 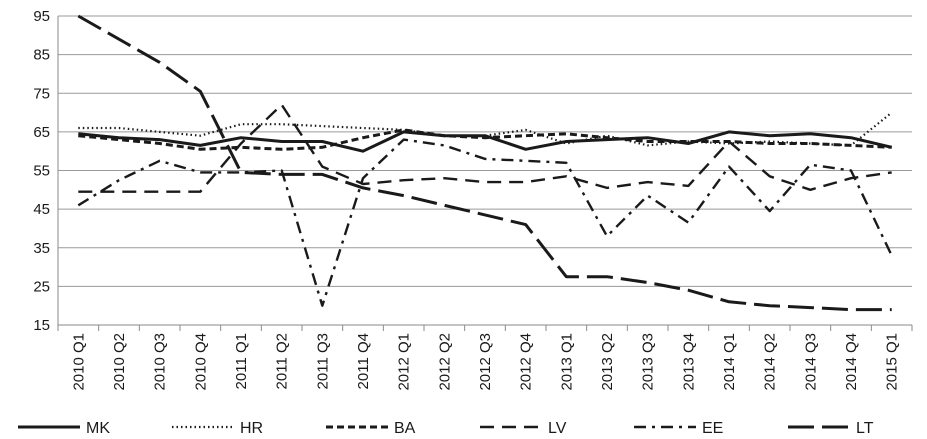 What do you see at coordinates (251, 428) in the screenshot?
I see `legend-label-hr: HR` at bounding box center [251, 428].